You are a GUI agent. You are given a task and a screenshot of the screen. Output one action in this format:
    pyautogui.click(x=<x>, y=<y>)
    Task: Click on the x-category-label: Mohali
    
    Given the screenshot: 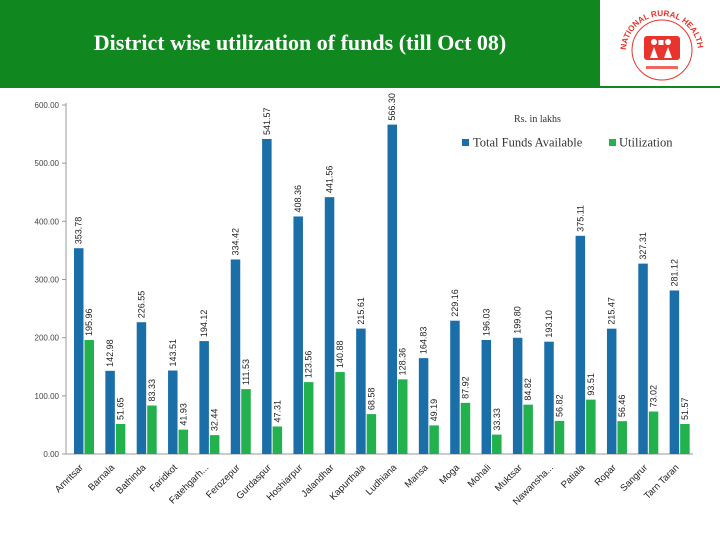 What is the action you would take?
    pyautogui.click(x=480, y=476)
    